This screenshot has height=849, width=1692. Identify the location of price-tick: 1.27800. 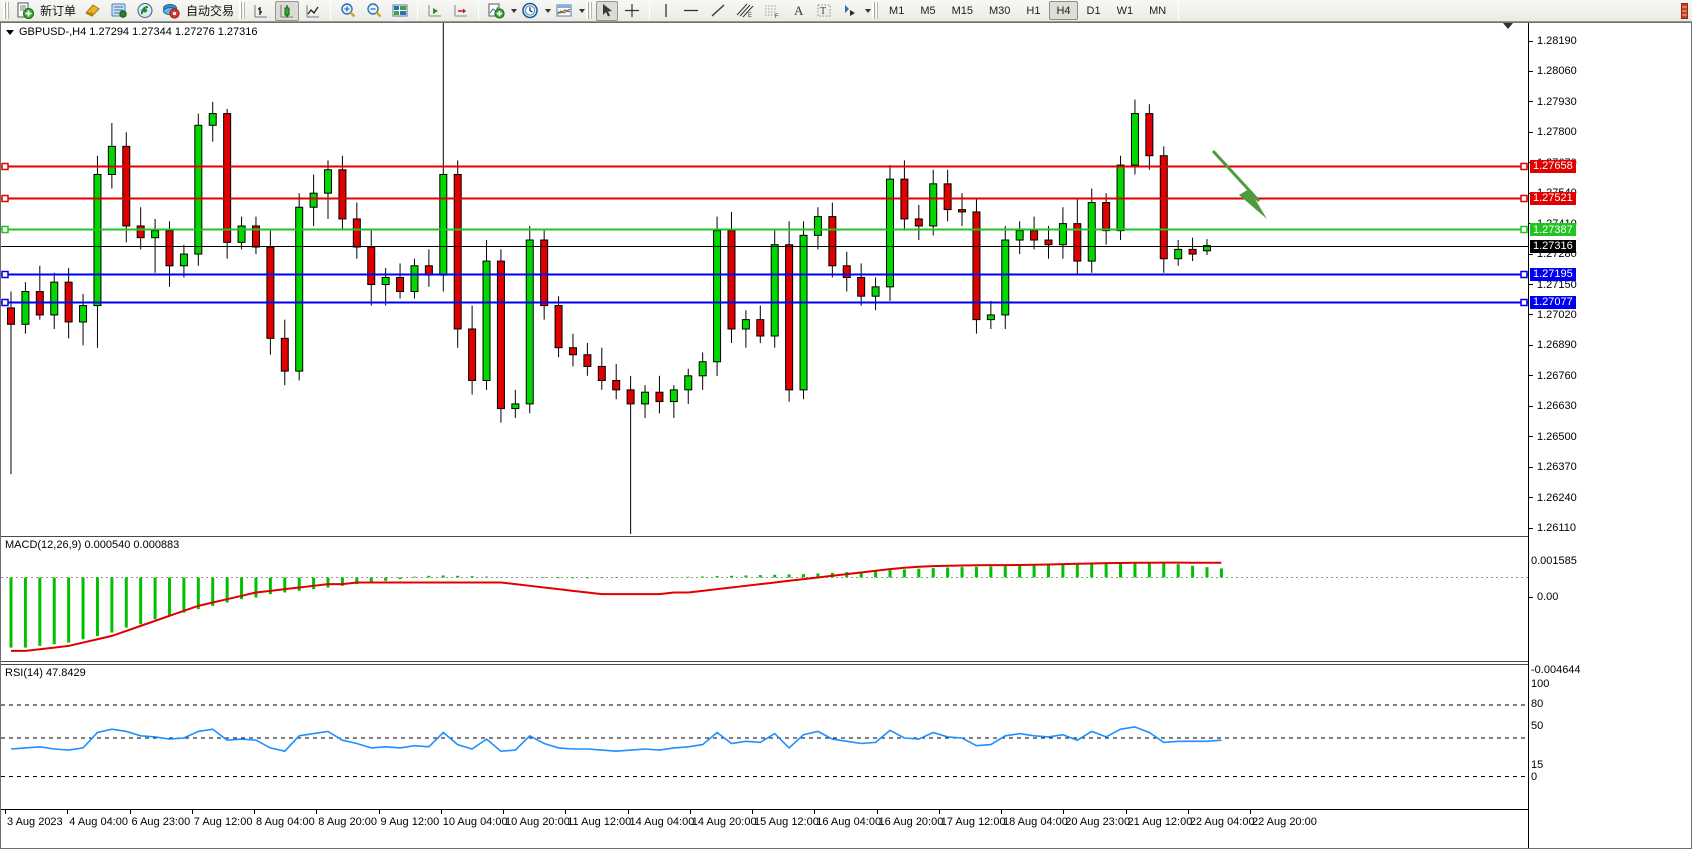
(1553, 132).